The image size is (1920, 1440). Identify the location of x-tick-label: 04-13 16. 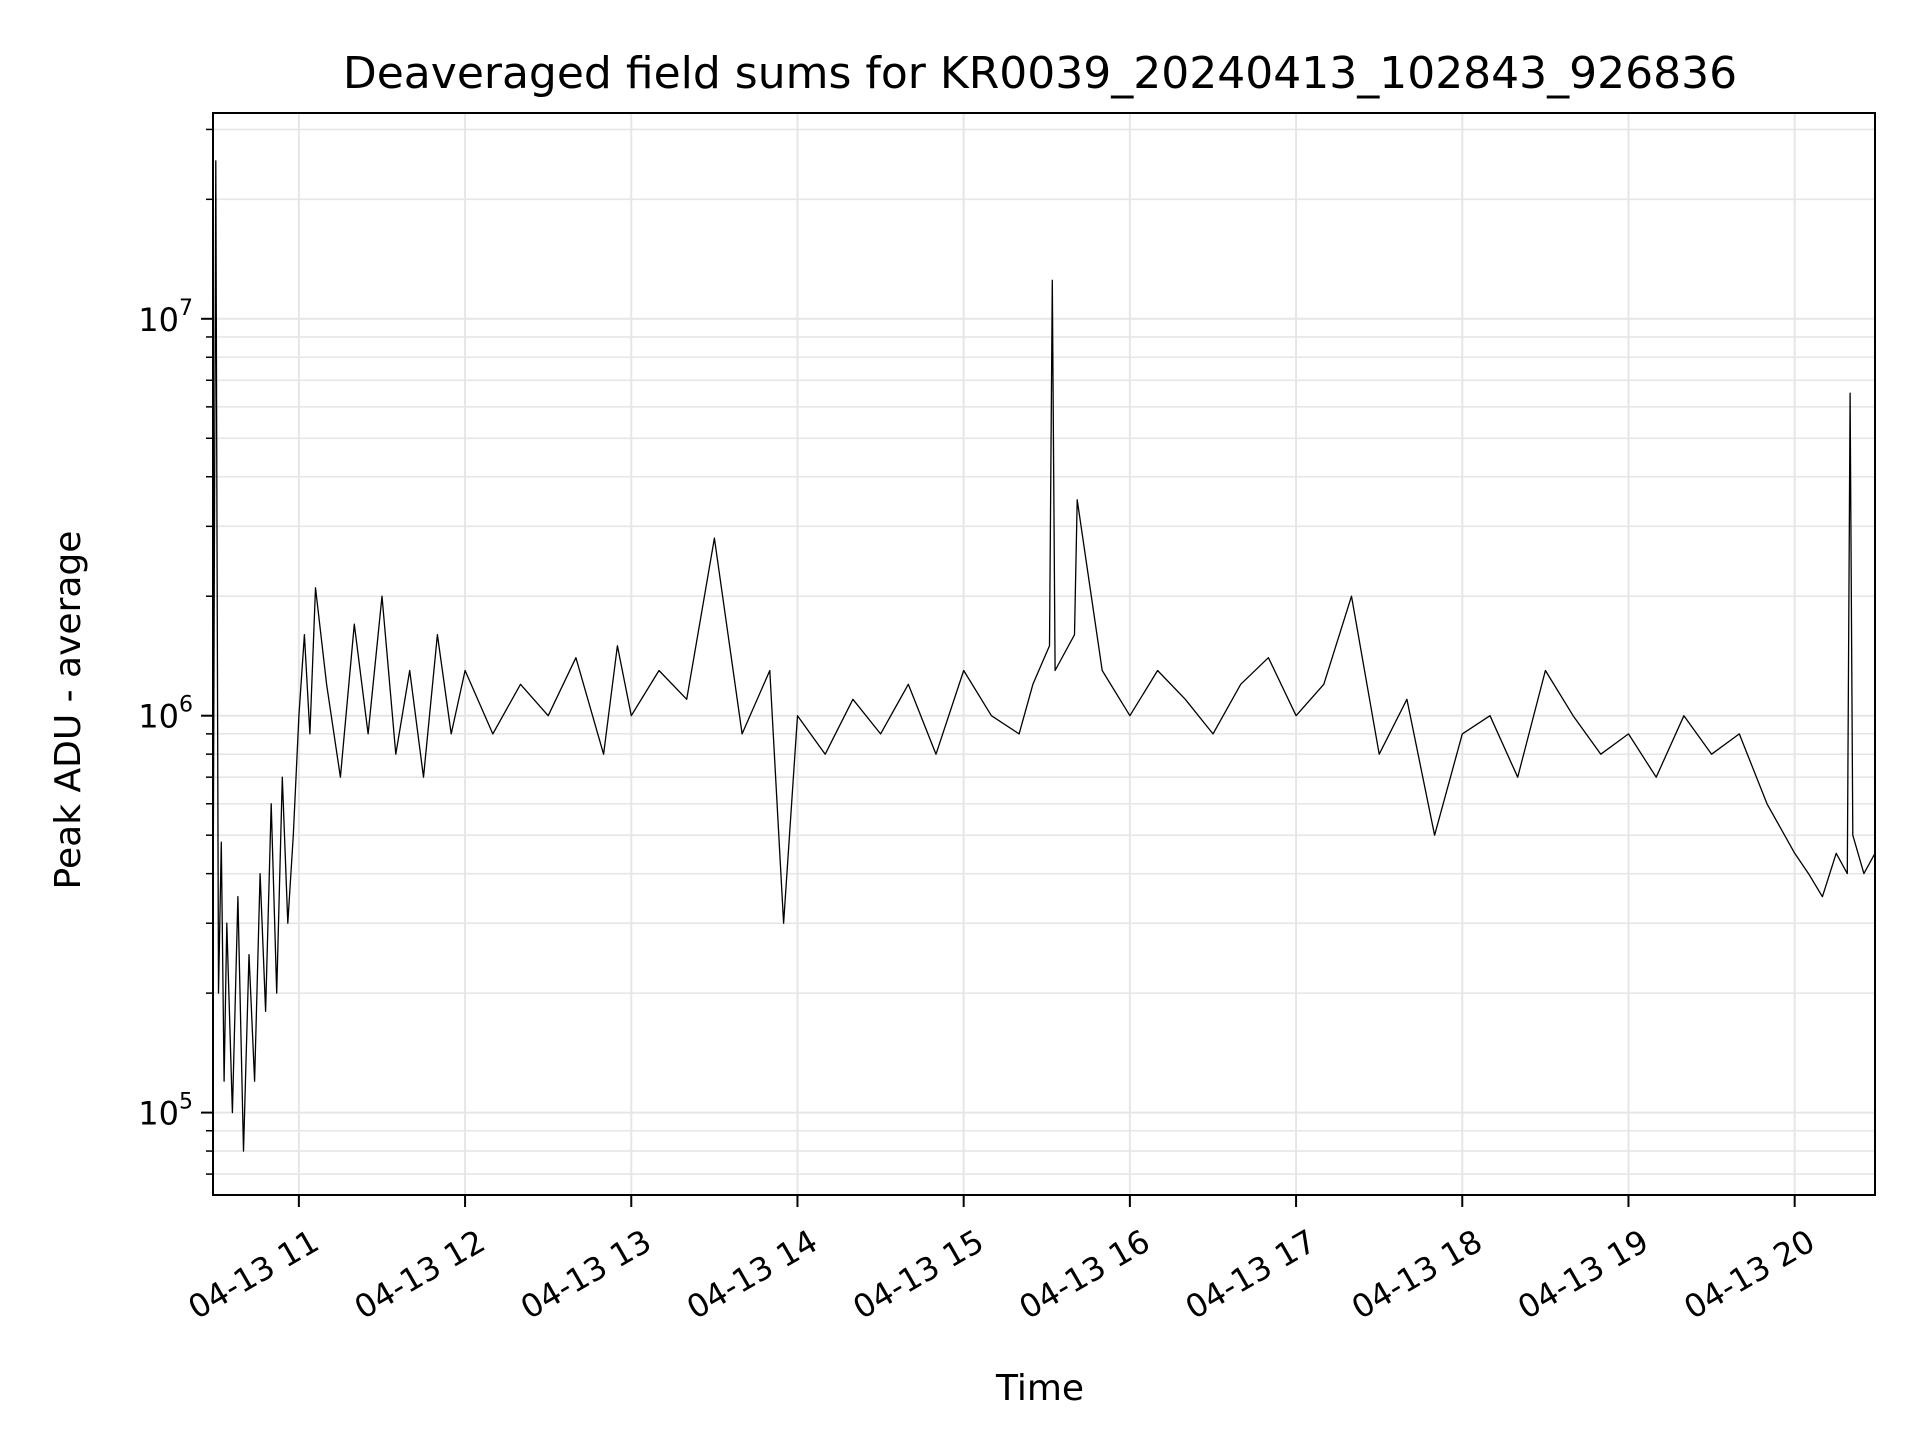
(1085, 1274).